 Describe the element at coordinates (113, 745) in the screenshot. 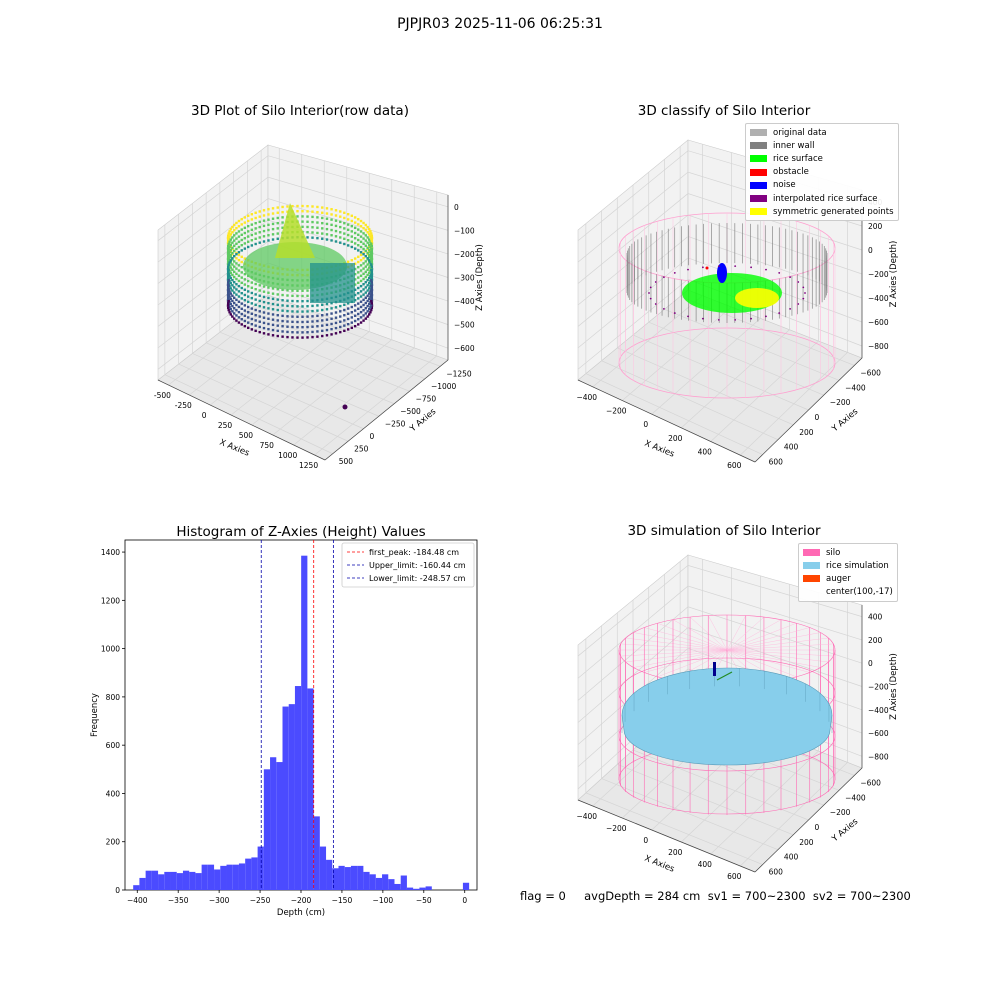

I see `y-tick-label: 600` at that location.